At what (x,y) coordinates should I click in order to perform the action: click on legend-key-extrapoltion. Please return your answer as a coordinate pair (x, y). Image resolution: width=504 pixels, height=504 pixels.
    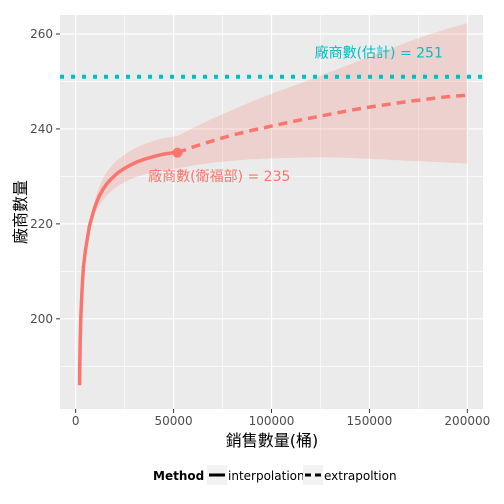
    Looking at the image, I should click on (313, 475).